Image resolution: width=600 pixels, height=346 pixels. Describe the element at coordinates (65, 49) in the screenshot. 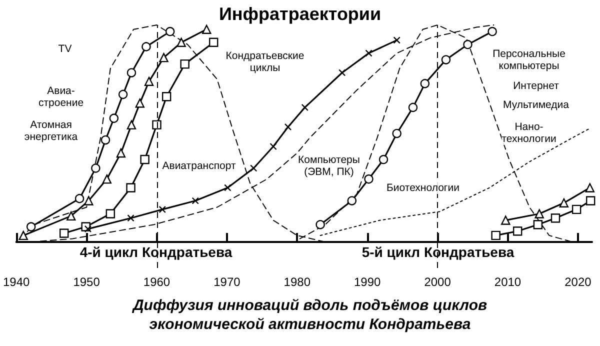

I see `annotation: TV` at that location.